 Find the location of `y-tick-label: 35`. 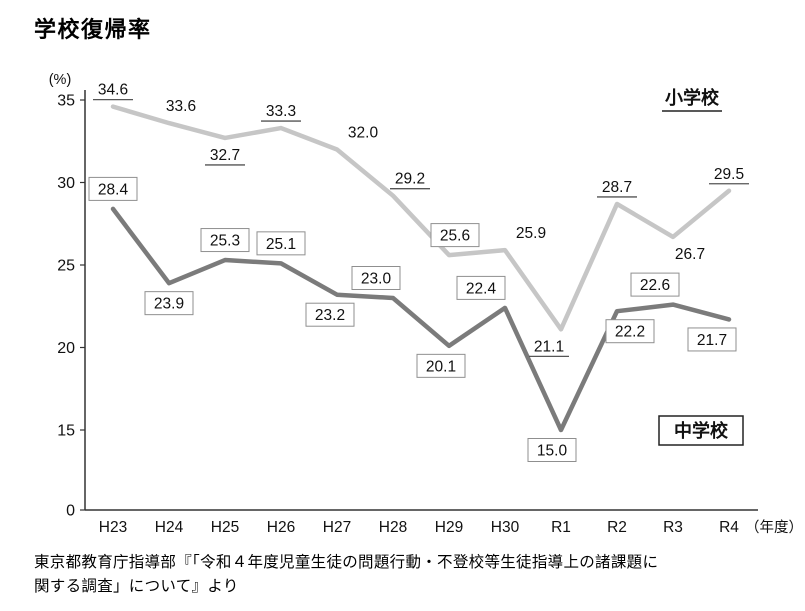

y-tick-label: 35 is located at coordinates (66, 101).